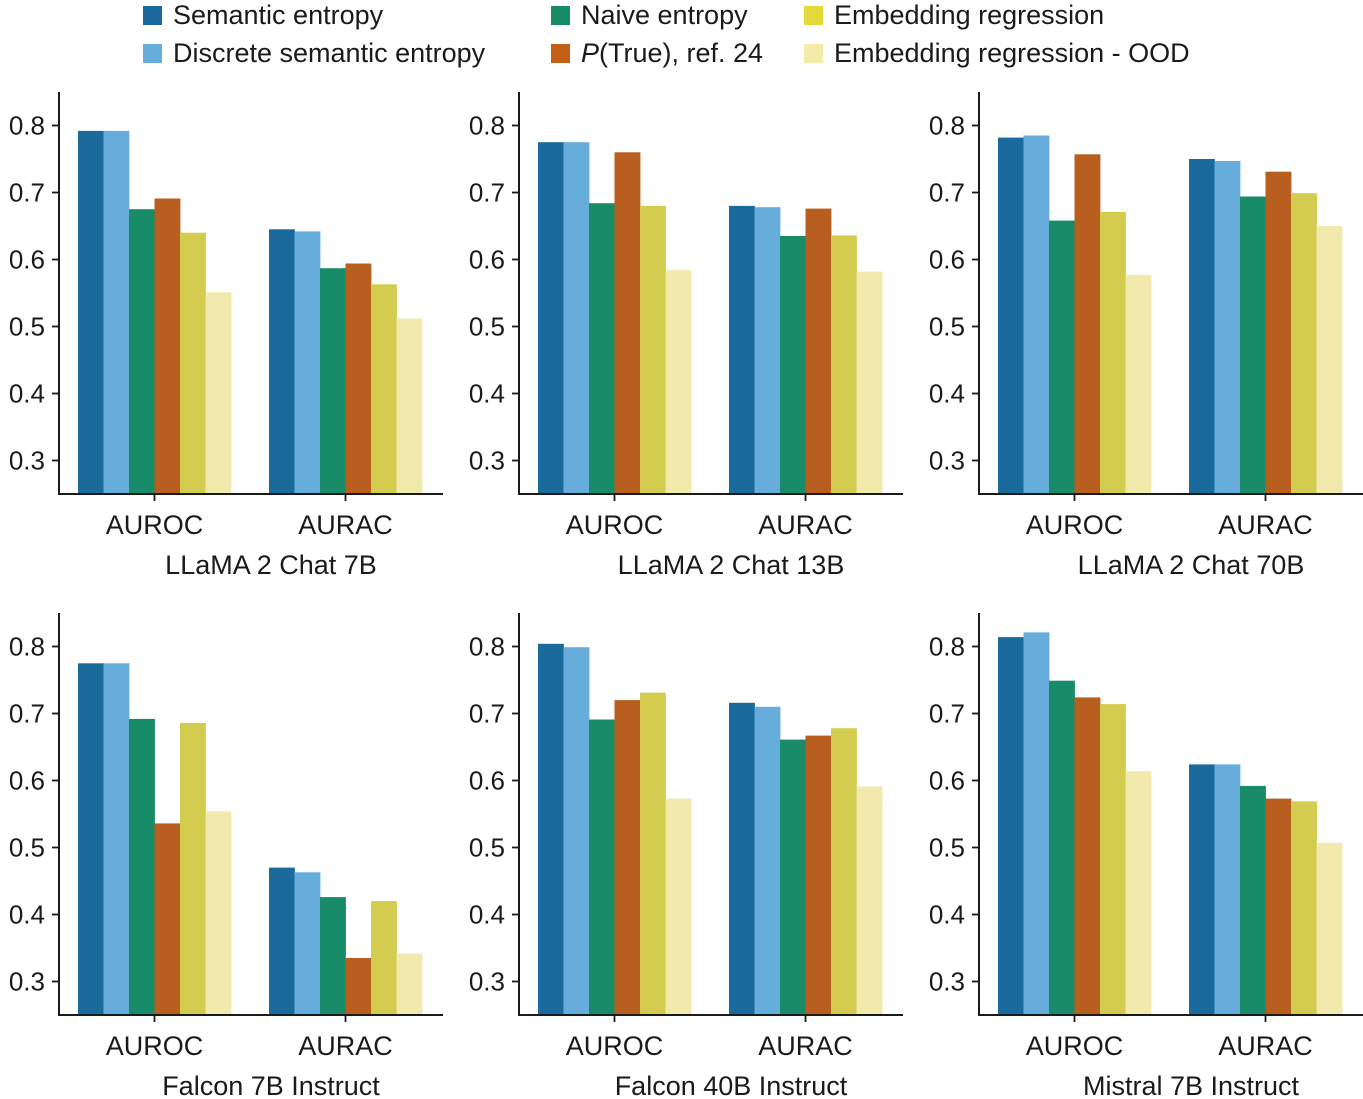 This screenshot has height=1099, width=1363. I want to click on legend-item-semantic-entropy: Semantic entropy, so click(263, 16).